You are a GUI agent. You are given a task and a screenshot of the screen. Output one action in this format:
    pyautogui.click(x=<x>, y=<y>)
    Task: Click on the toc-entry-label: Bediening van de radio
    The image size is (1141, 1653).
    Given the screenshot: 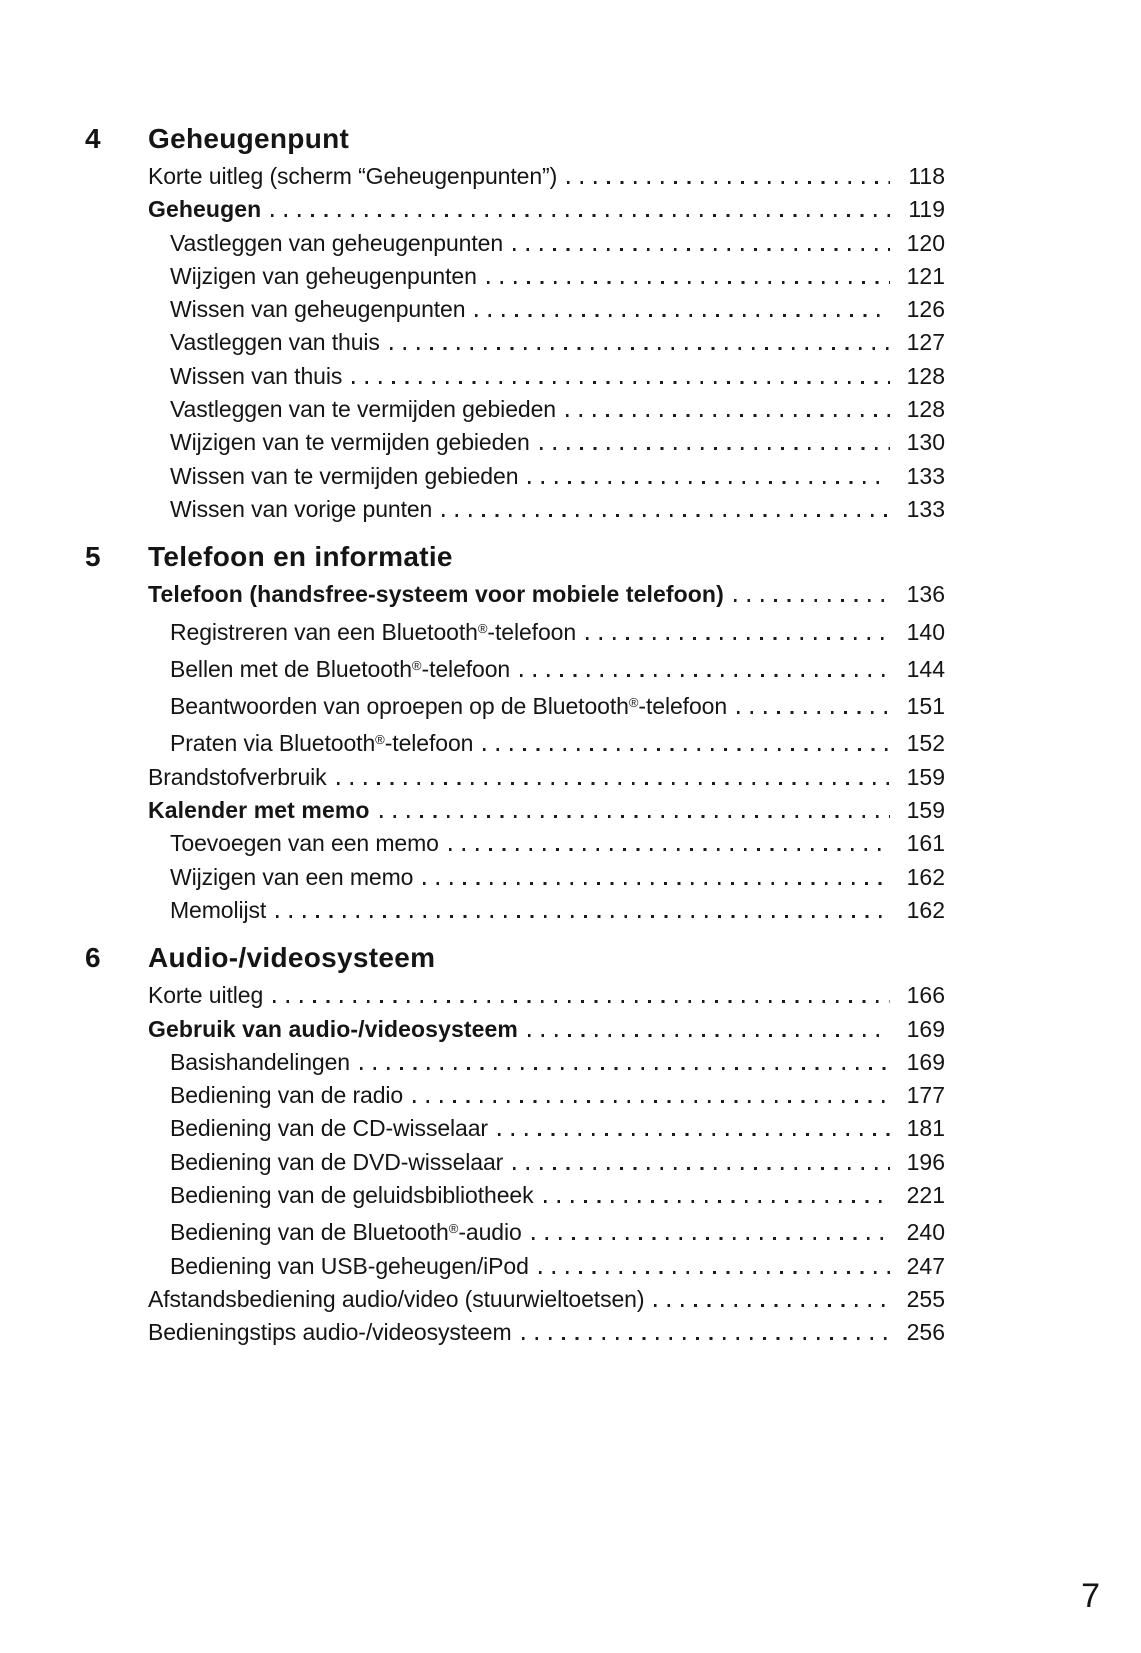 What is the action you would take?
    pyautogui.click(x=287, y=1095)
    